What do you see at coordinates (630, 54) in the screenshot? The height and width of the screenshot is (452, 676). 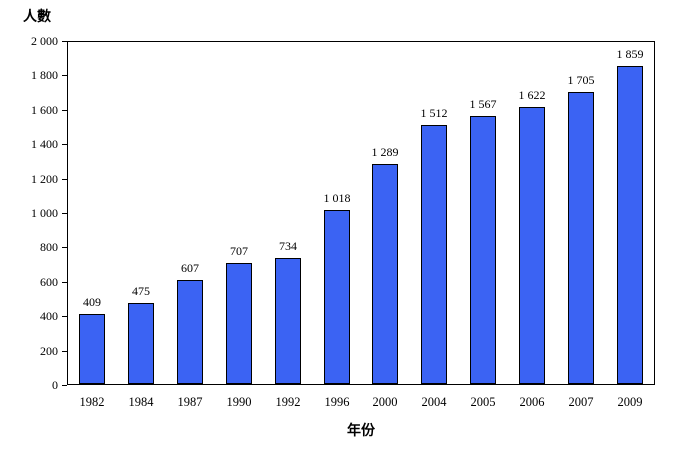 I see `bar-value-label: 1 859` at bounding box center [630, 54].